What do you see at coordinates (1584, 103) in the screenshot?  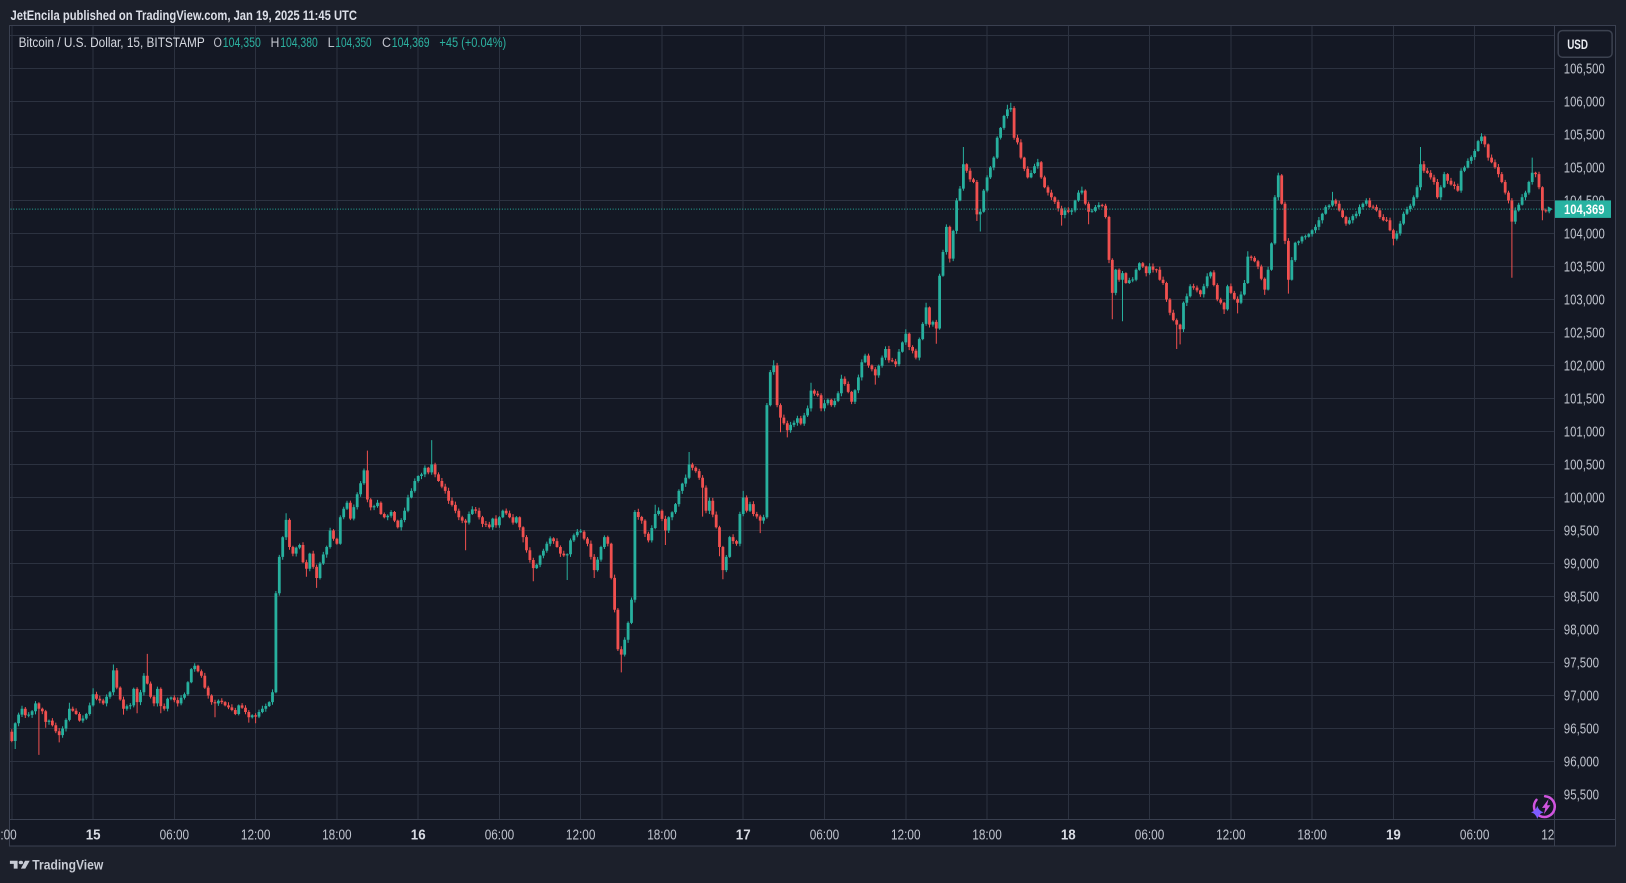 I see `svg-text: 106,000` at bounding box center [1584, 103].